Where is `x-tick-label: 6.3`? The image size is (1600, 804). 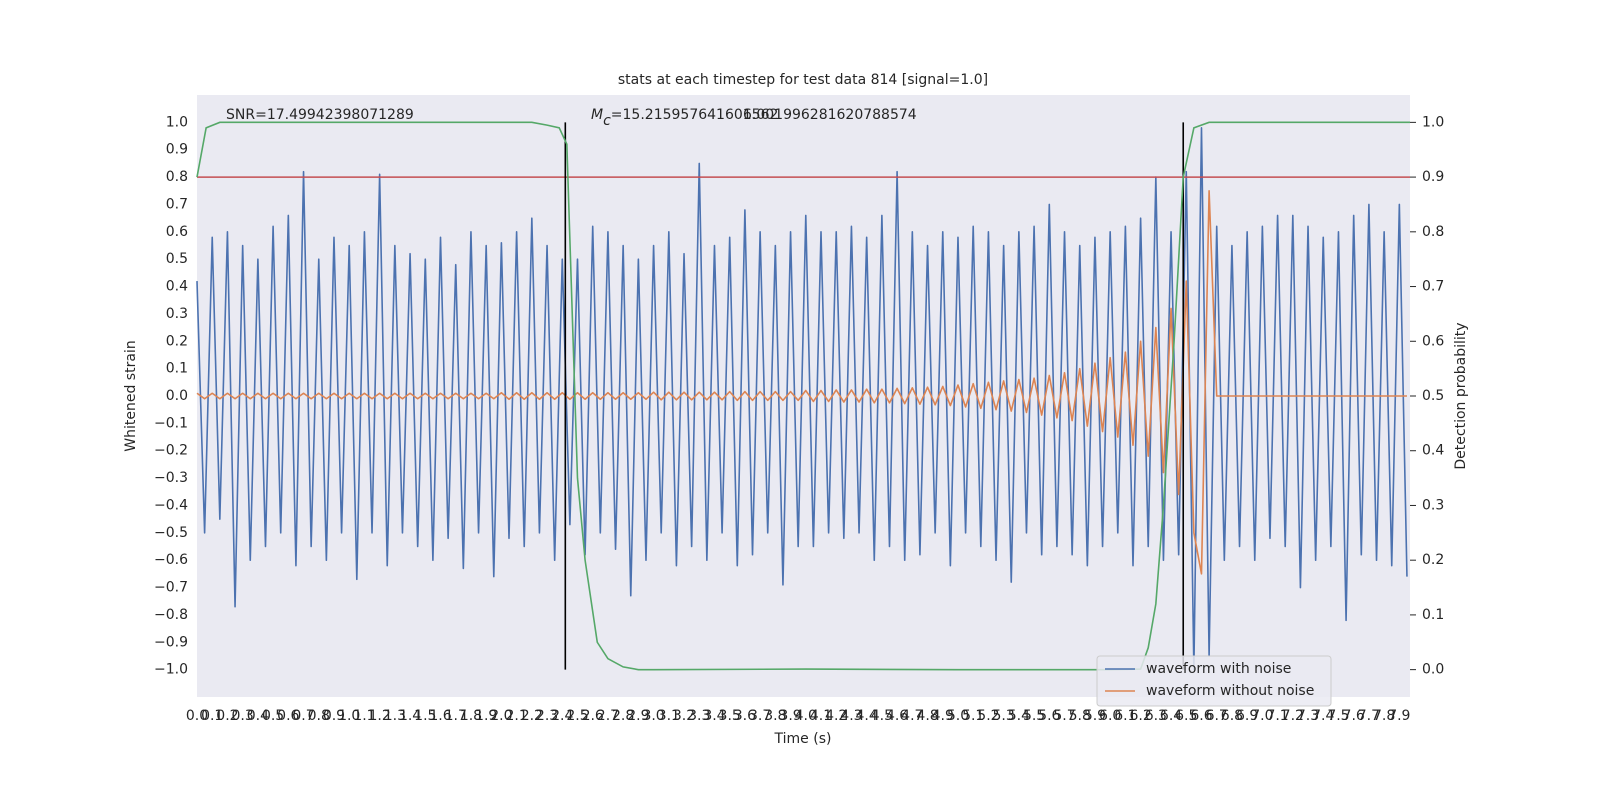 x-tick-label: 6.3 is located at coordinates (1156, 716).